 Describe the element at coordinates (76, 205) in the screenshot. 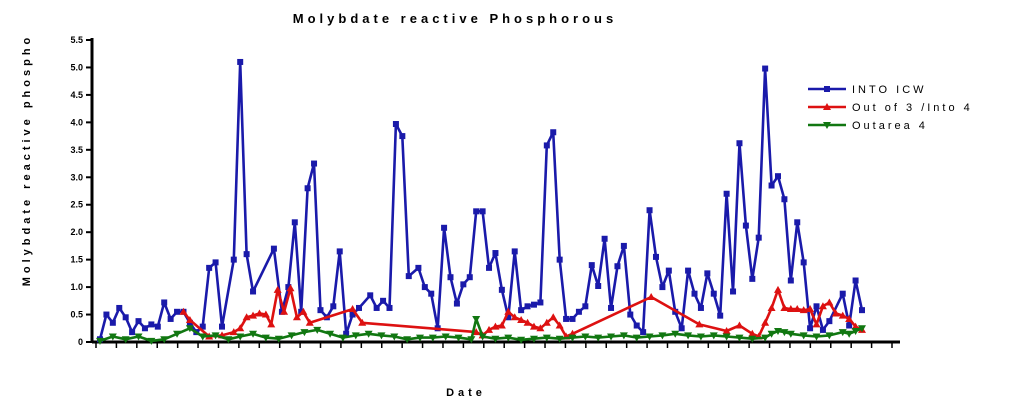

I see `y-tick-label: 2.5` at that location.